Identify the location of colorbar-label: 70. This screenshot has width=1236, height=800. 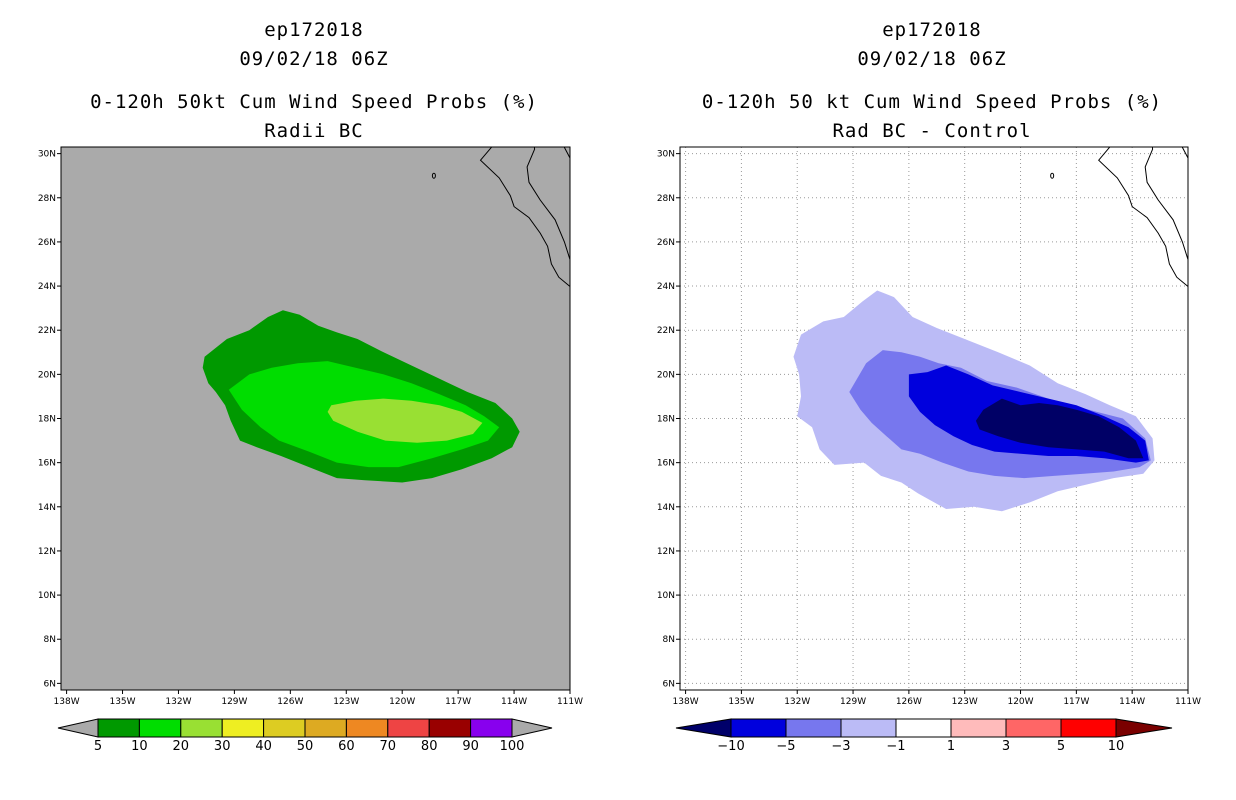
(388, 746).